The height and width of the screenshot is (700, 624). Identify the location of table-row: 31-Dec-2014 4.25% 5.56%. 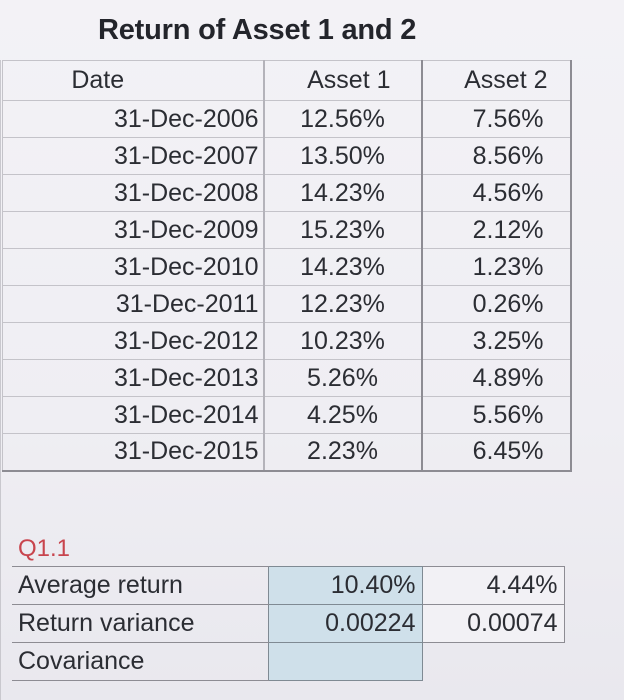
(287, 415).